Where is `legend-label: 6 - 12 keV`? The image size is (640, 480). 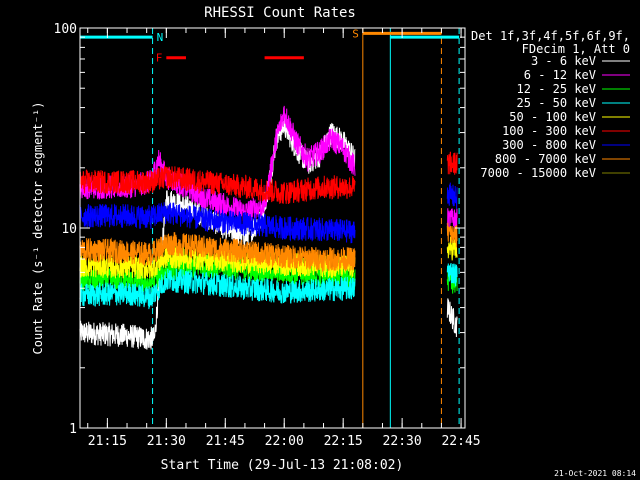
legend-label: 6 - 12 keV is located at coordinates (560, 75).